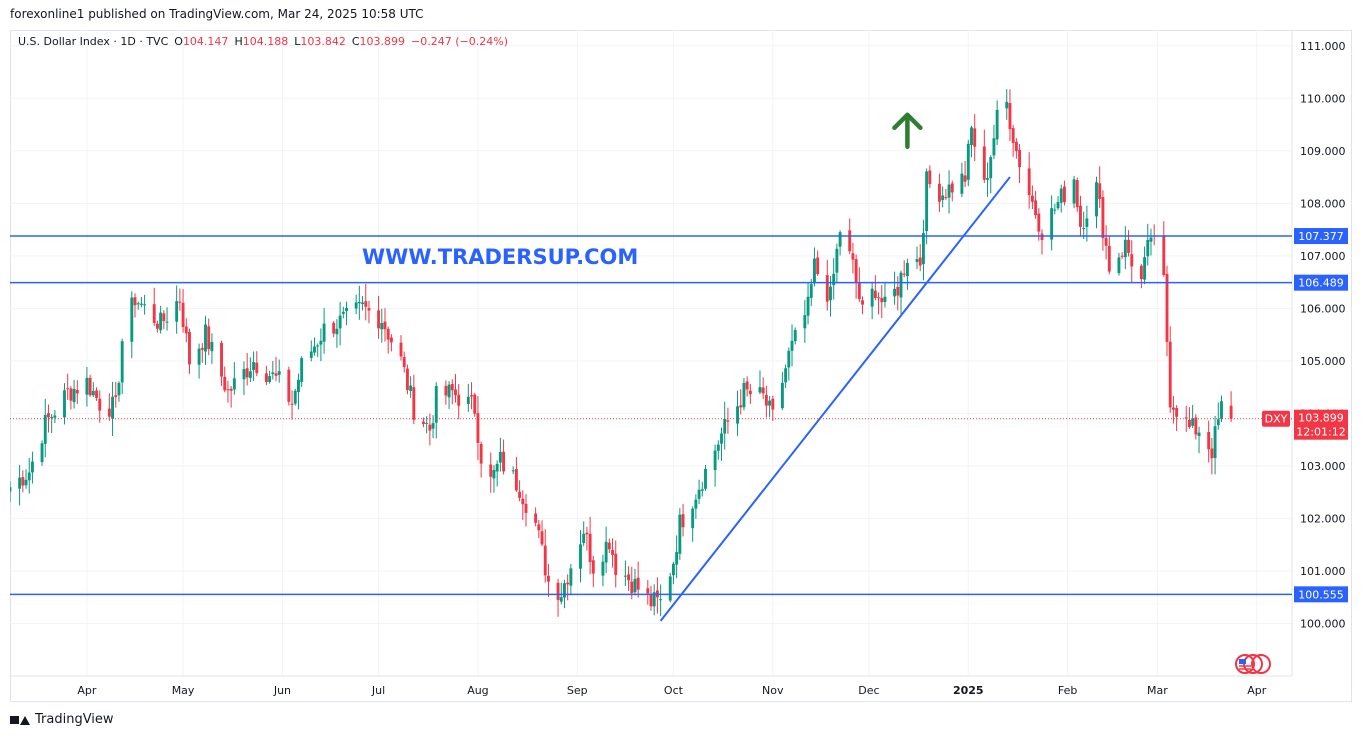 Image resolution: width=1364 pixels, height=740 pixels. Describe the element at coordinates (1323, 466) in the screenshot. I see `y-tick-label: 103.000` at that location.